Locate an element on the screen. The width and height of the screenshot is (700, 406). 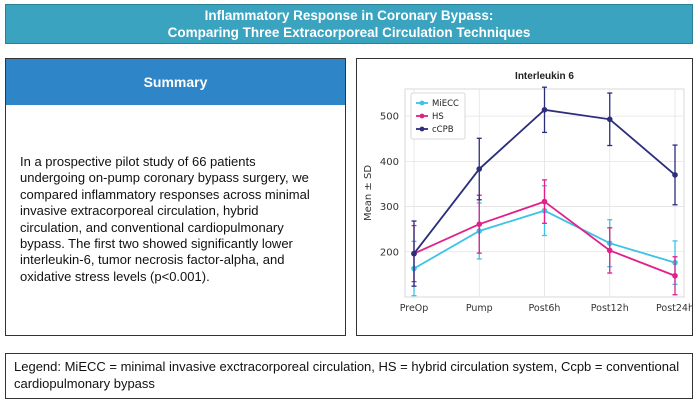
ccpb-legend-label: cCPB is located at coordinates (443, 130).